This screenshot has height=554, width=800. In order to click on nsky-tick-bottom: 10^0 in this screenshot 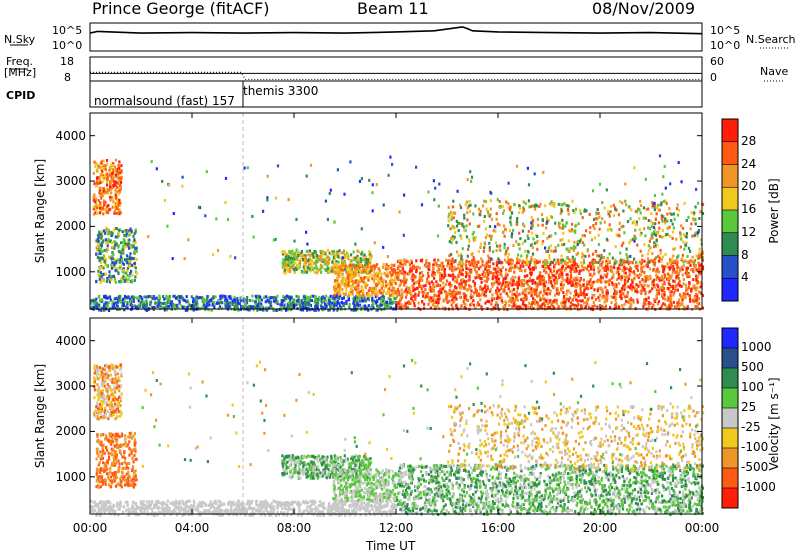, I will do `click(67, 45)`.